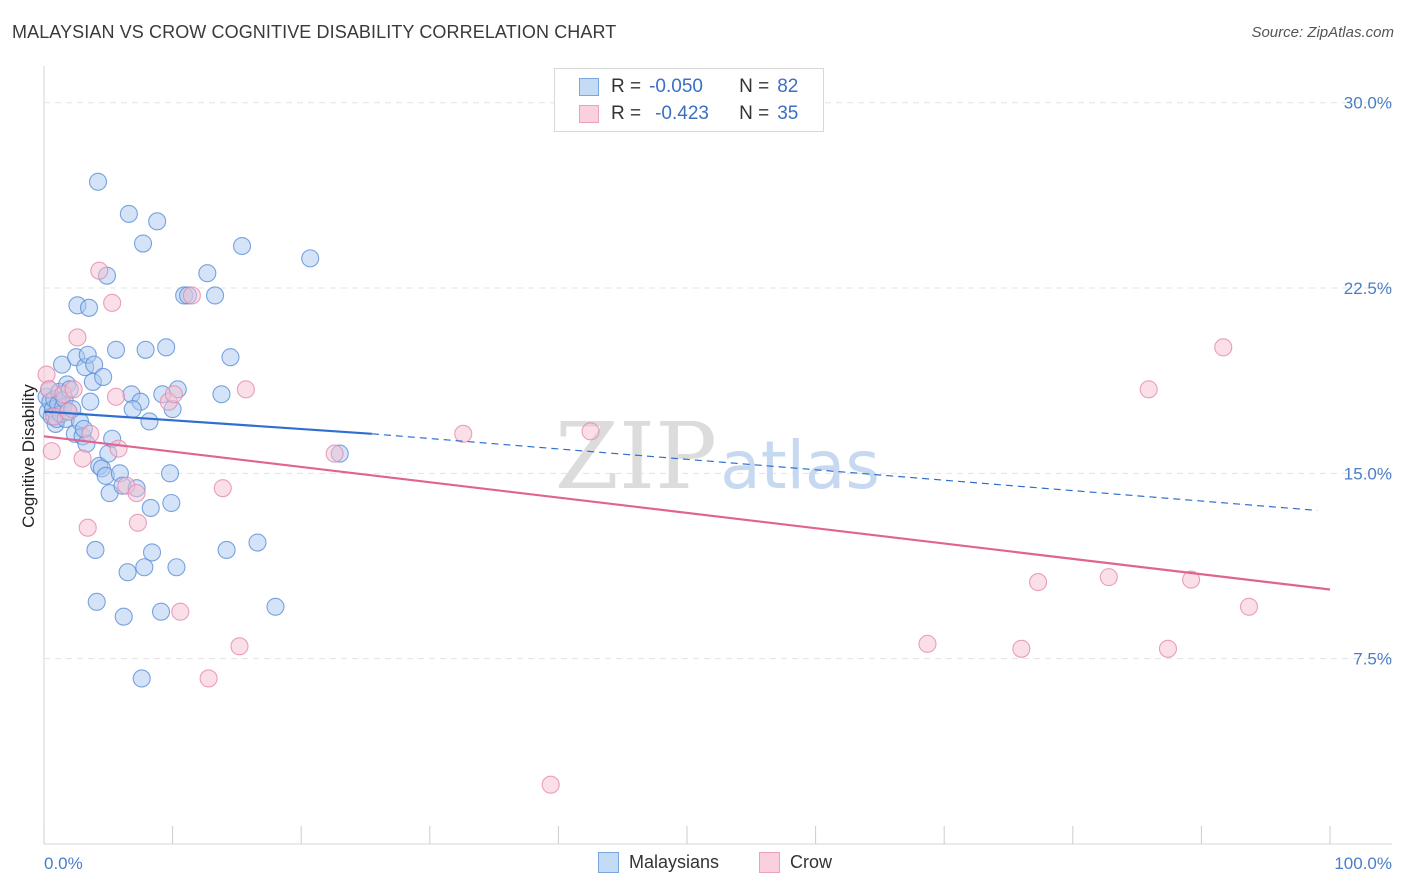 Image resolution: width=1406 pixels, height=892 pixels. What do you see at coordinates (589, 87) in the screenshot?
I see `legend-swatch-malaysians` at bounding box center [589, 87].